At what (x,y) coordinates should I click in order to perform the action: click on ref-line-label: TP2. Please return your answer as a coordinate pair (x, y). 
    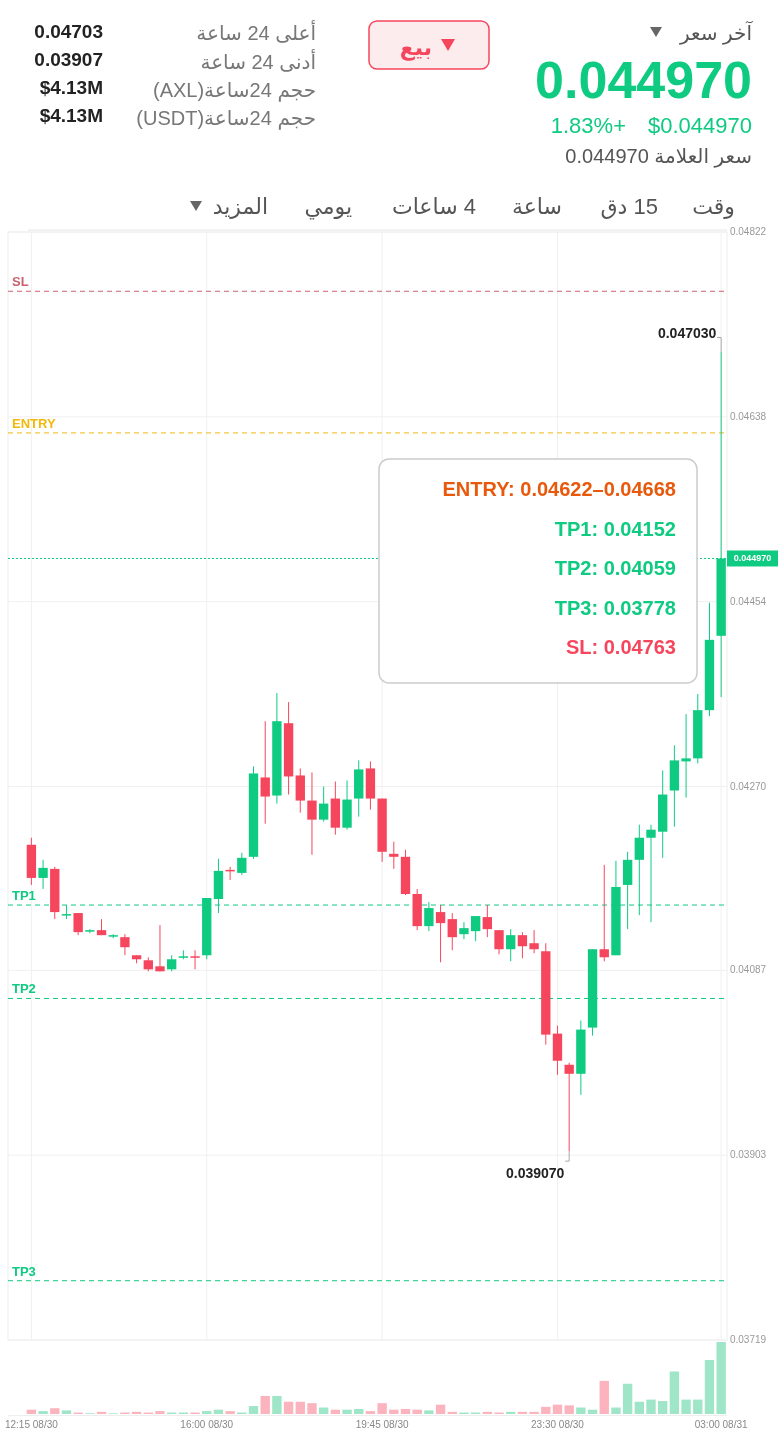
    Looking at the image, I should click on (24, 989).